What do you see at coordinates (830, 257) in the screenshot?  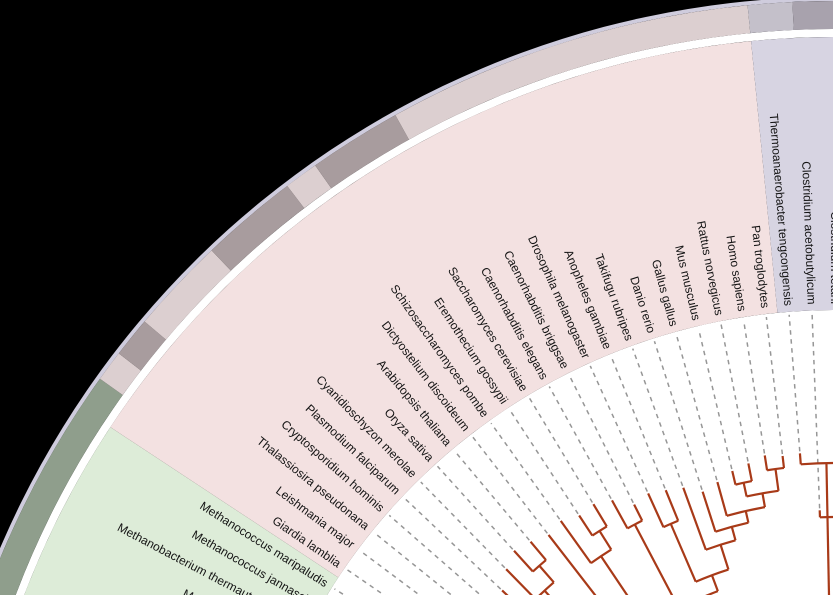 I see `species-label: Clostridium tetani` at bounding box center [830, 257].